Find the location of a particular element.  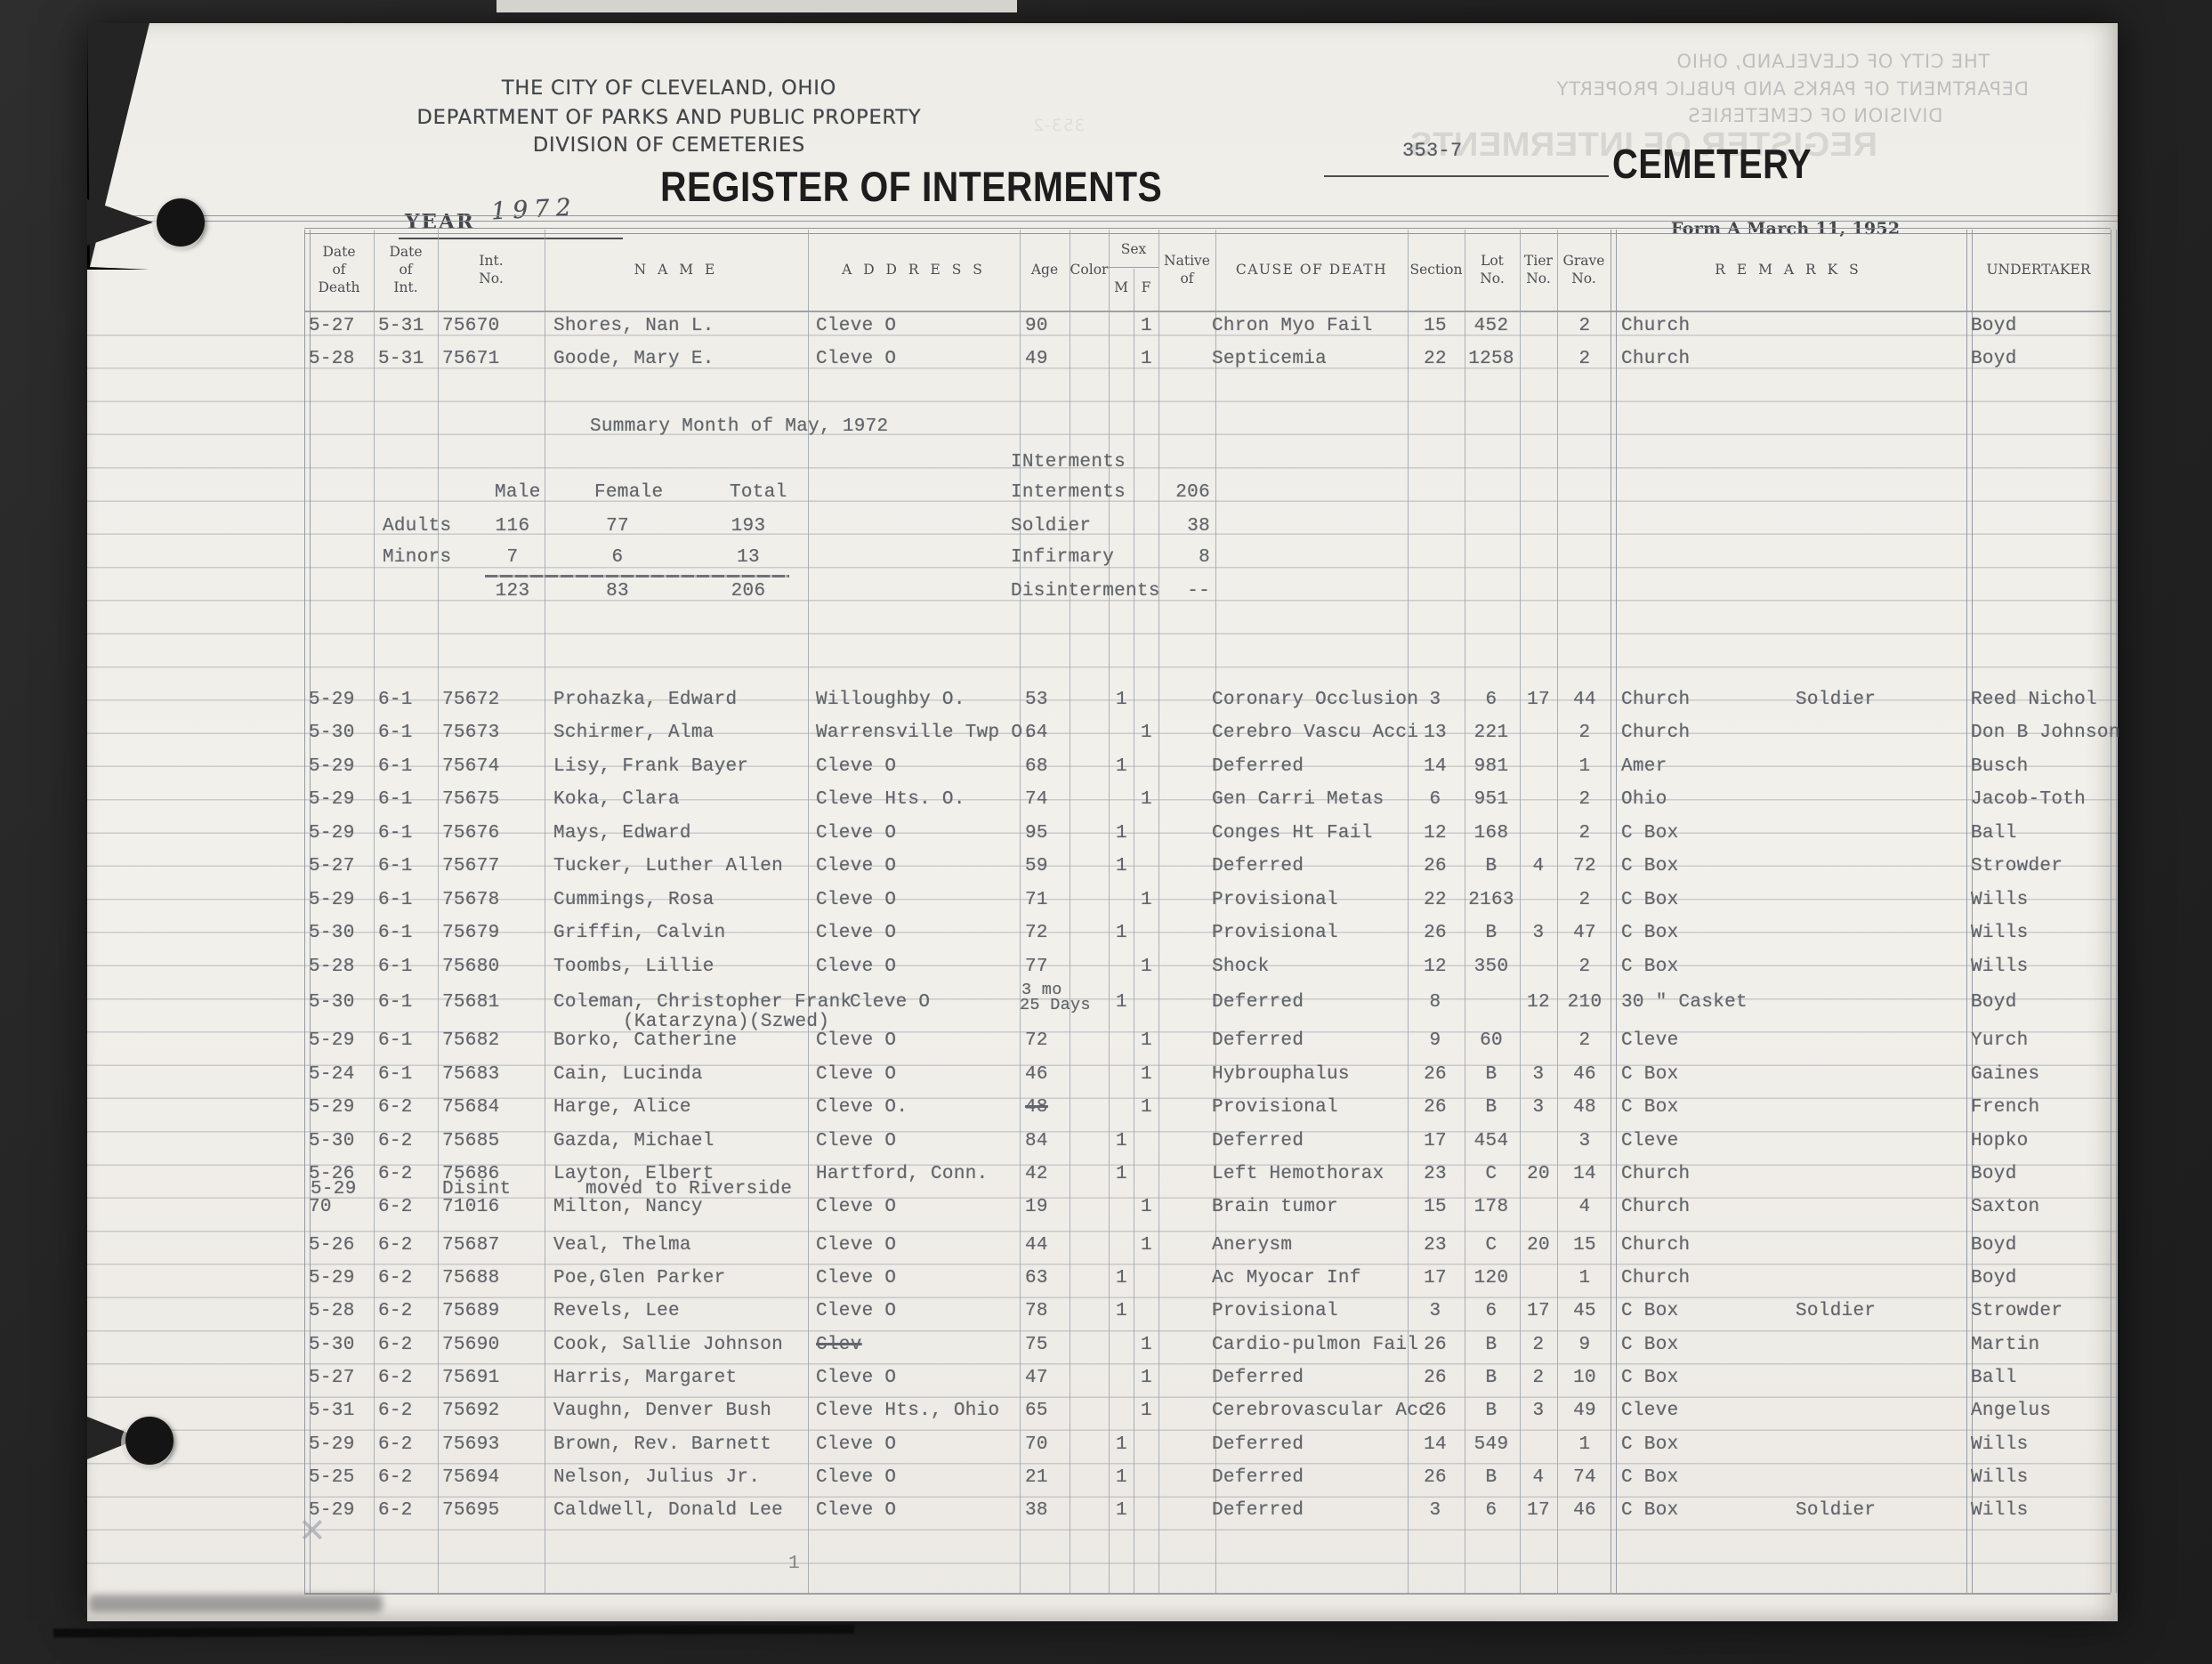

cell-age: 70 is located at coordinates (1036, 1444).